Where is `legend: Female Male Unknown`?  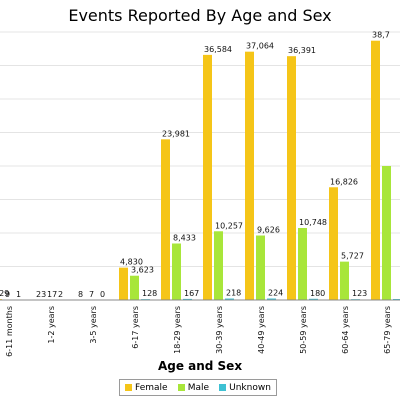
legend: Female Male Unknown is located at coordinates (198, 387).